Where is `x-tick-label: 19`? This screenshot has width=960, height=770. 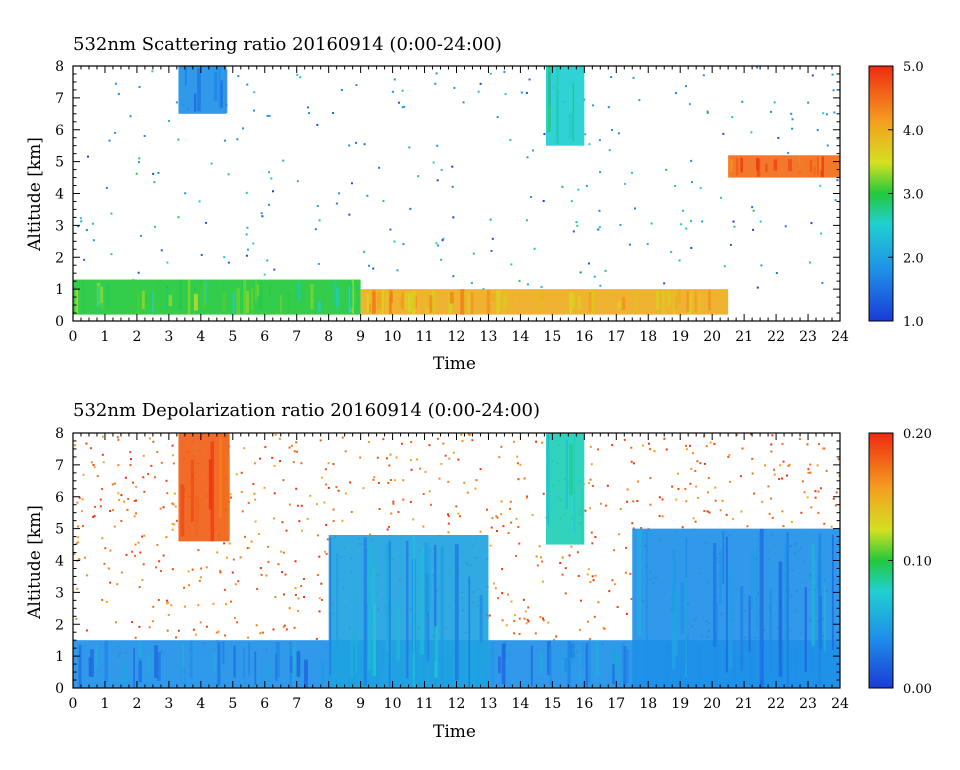
x-tick-label: 19 is located at coordinates (680, 337).